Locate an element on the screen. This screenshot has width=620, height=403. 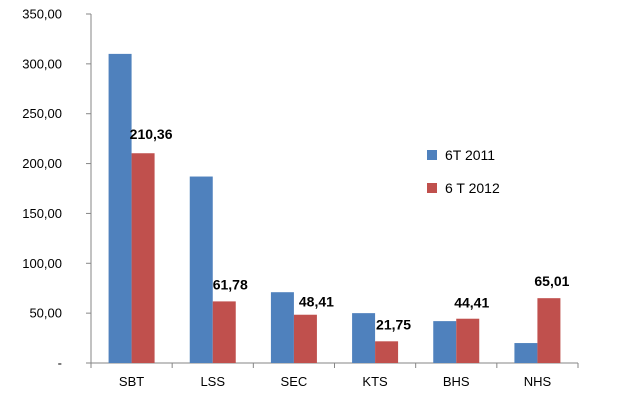
legend-swatch-2012 is located at coordinates (432, 188).